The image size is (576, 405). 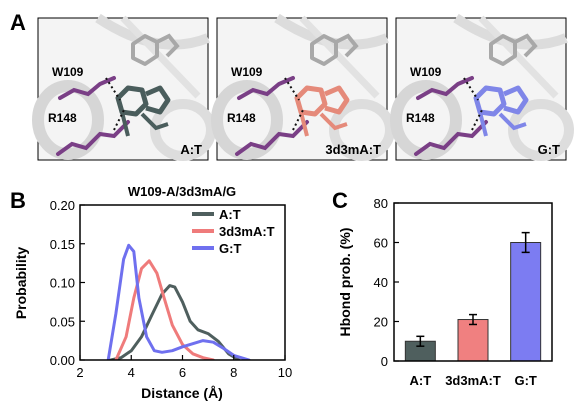 I want to click on legend-label-3: G:T, so click(x=230, y=248).